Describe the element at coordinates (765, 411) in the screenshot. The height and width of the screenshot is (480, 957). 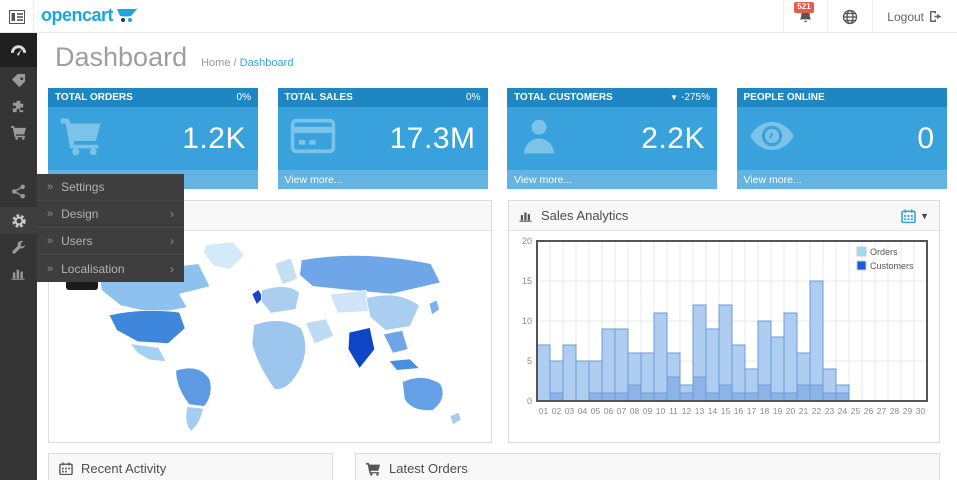
I see `svg-text: 18` at that location.